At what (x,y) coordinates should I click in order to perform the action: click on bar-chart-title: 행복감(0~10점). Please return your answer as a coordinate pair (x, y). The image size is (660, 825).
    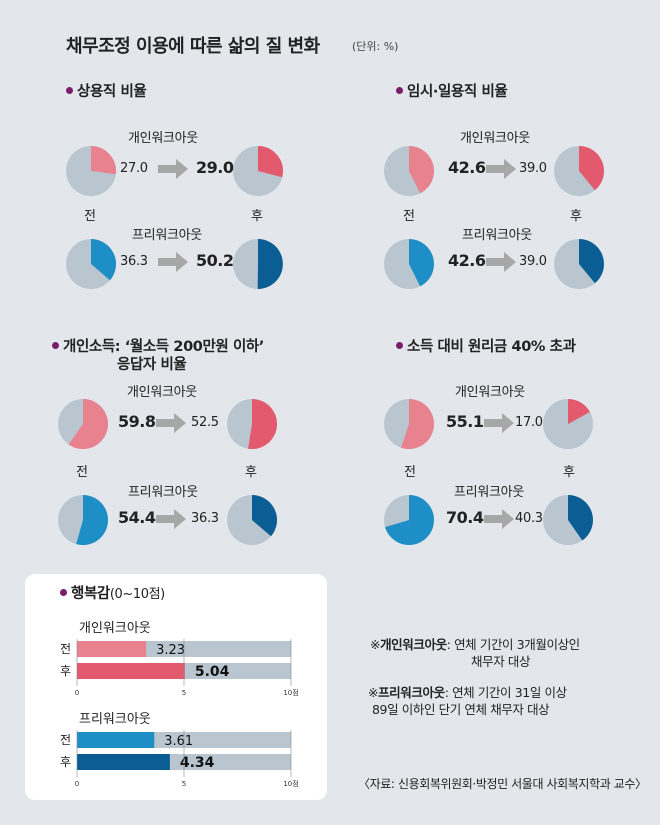
    Looking at the image, I should click on (112, 594).